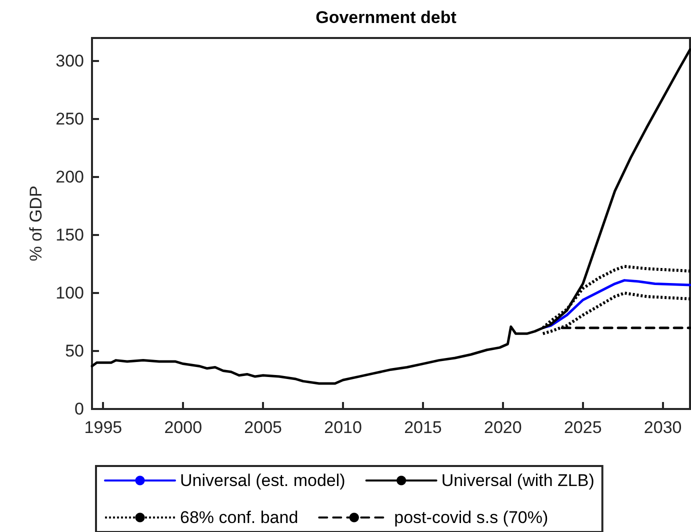 Image resolution: width=691 pixels, height=532 pixels. I want to click on x-tick-label: 2015, so click(423, 427).